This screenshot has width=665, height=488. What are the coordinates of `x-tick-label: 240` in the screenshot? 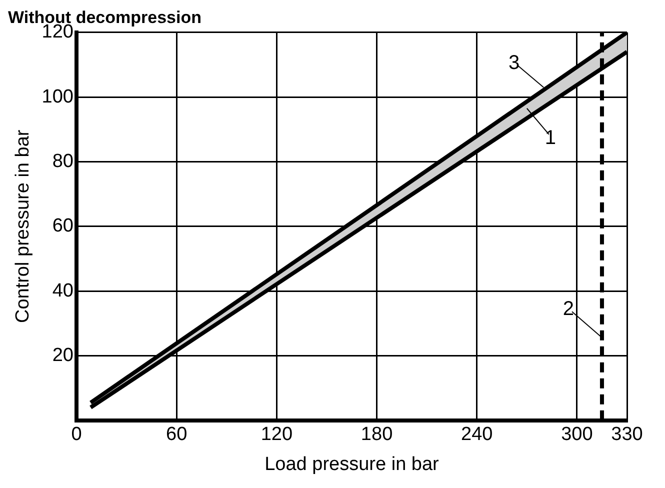 It's located at (477, 435).